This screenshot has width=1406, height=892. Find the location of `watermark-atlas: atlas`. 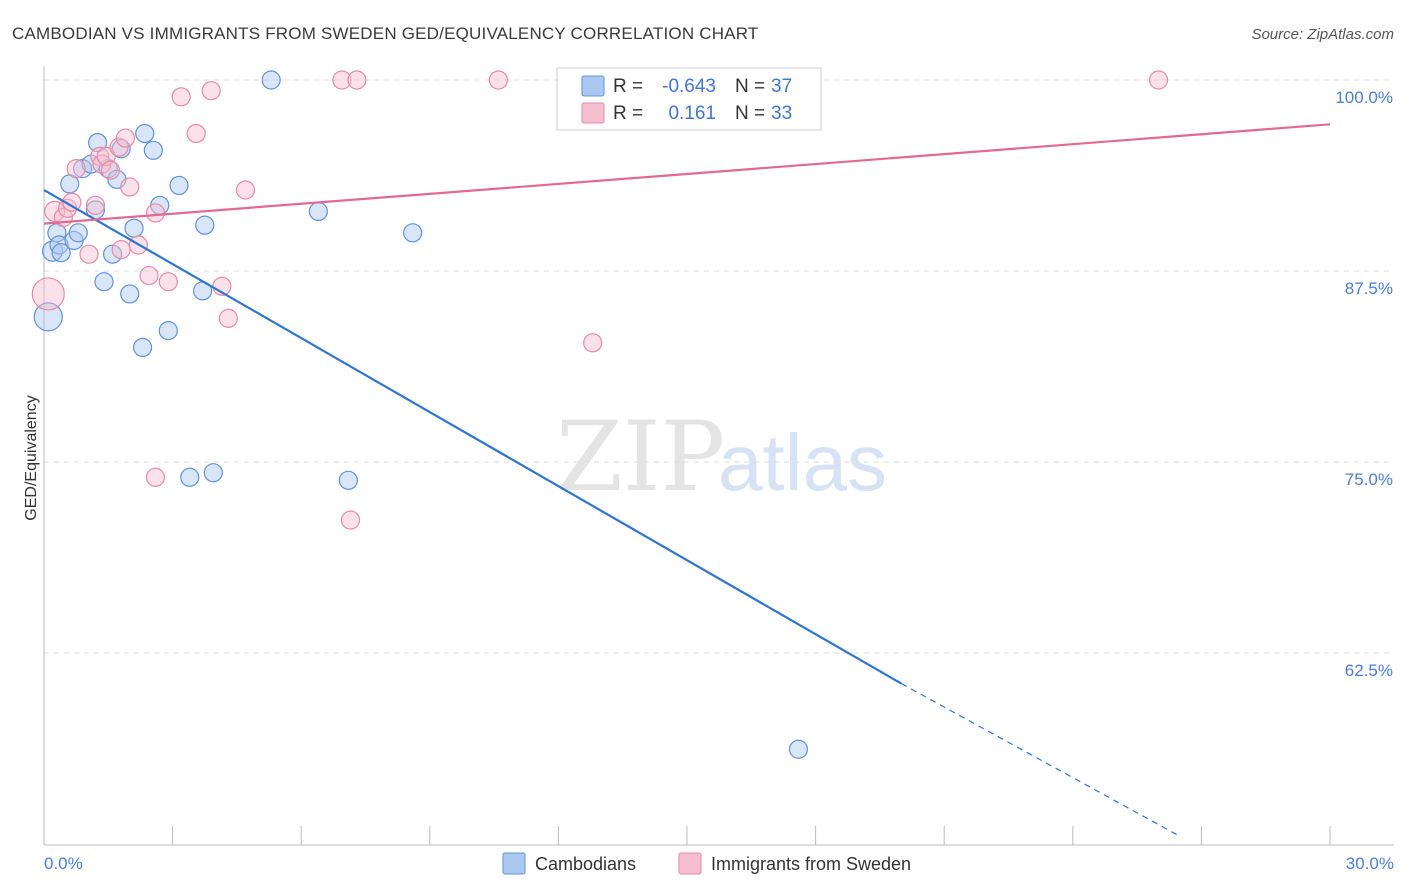

watermark-atlas: atlas is located at coordinates (802, 462).